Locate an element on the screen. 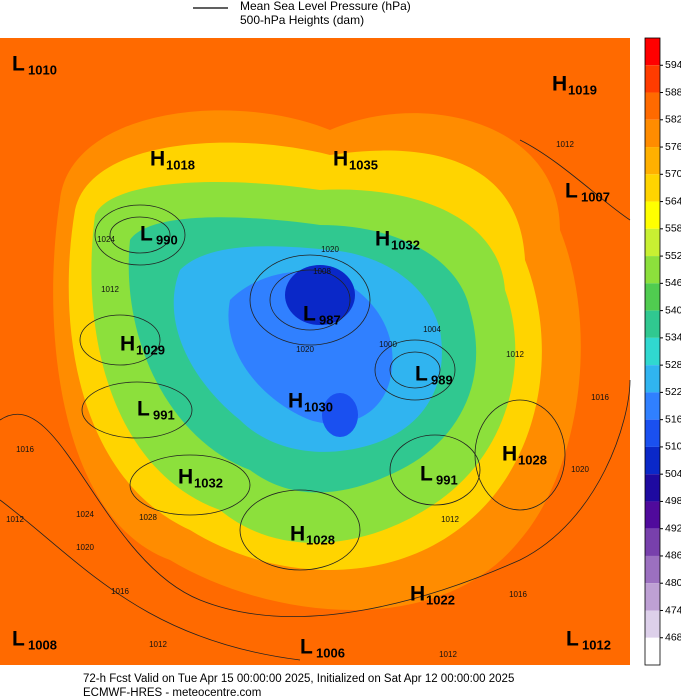  colorbar-label: 528 is located at coordinates (673, 365).